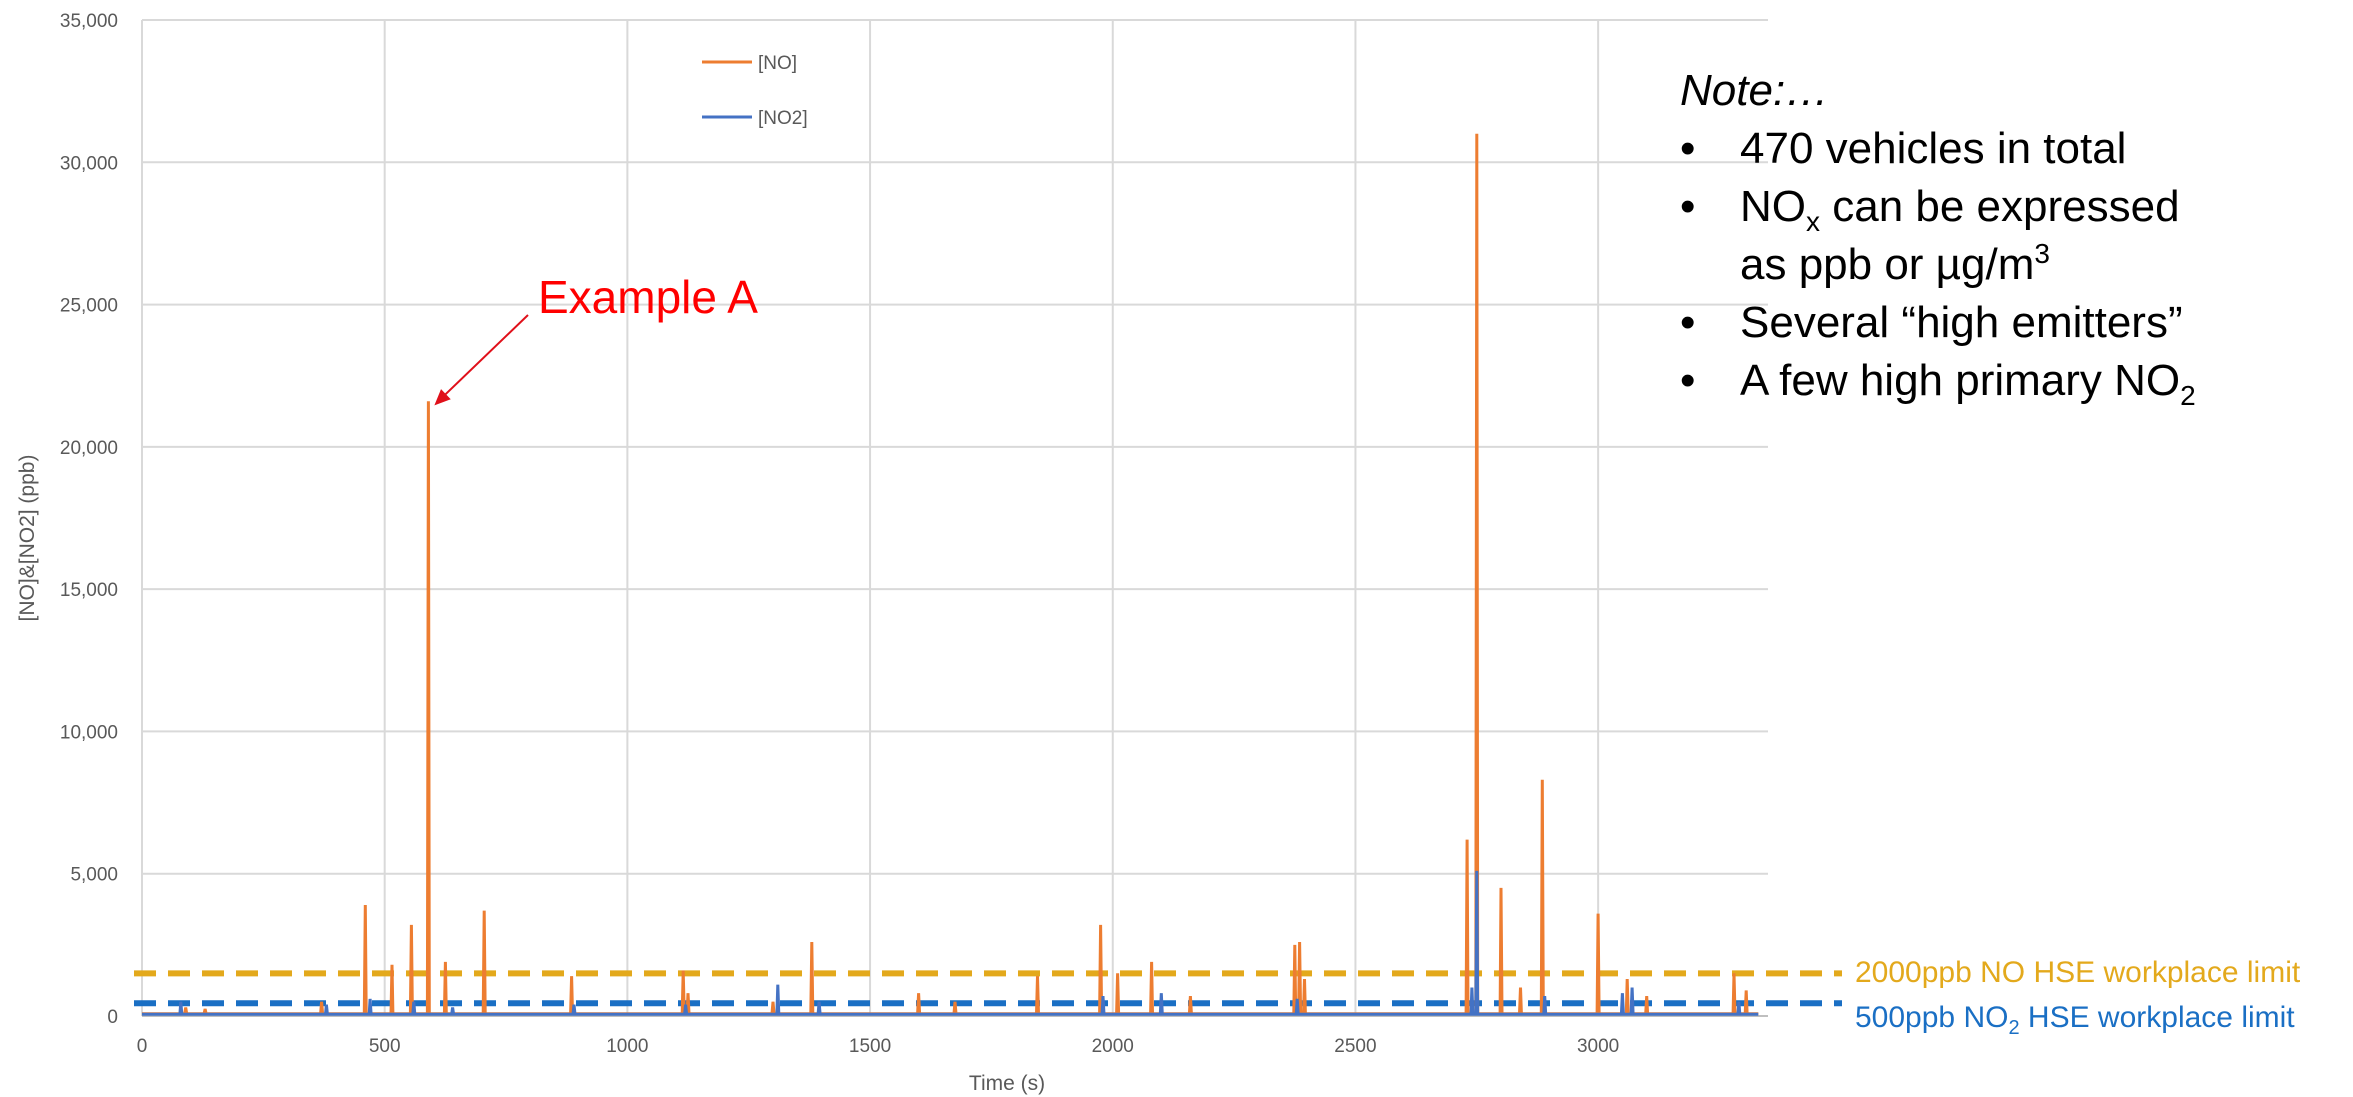 This screenshot has height=1097, width=2353. What do you see at coordinates (1960, 380) in the screenshot?
I see `note-item-text: A few high primary NO` at bounding box center [1960, 380].